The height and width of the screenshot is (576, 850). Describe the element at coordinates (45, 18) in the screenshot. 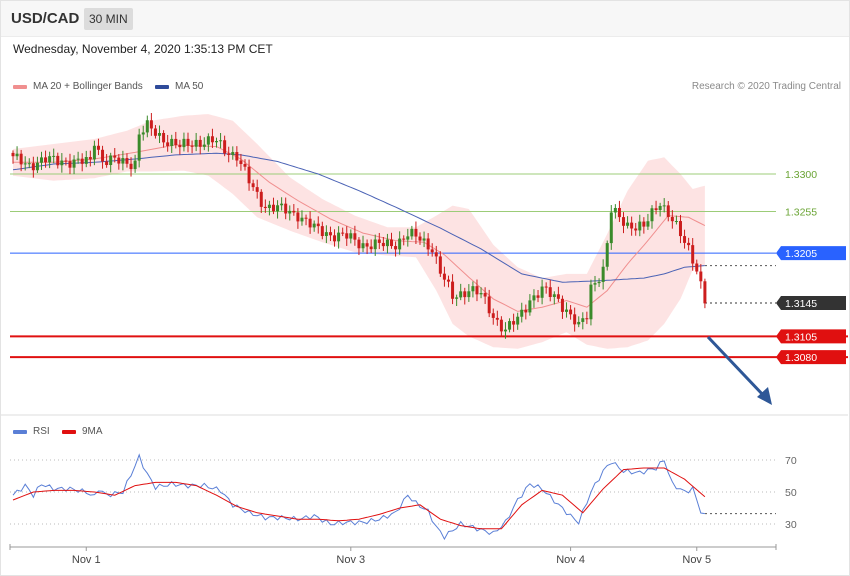

I see `symbol-title: USD/CAD` at that location.